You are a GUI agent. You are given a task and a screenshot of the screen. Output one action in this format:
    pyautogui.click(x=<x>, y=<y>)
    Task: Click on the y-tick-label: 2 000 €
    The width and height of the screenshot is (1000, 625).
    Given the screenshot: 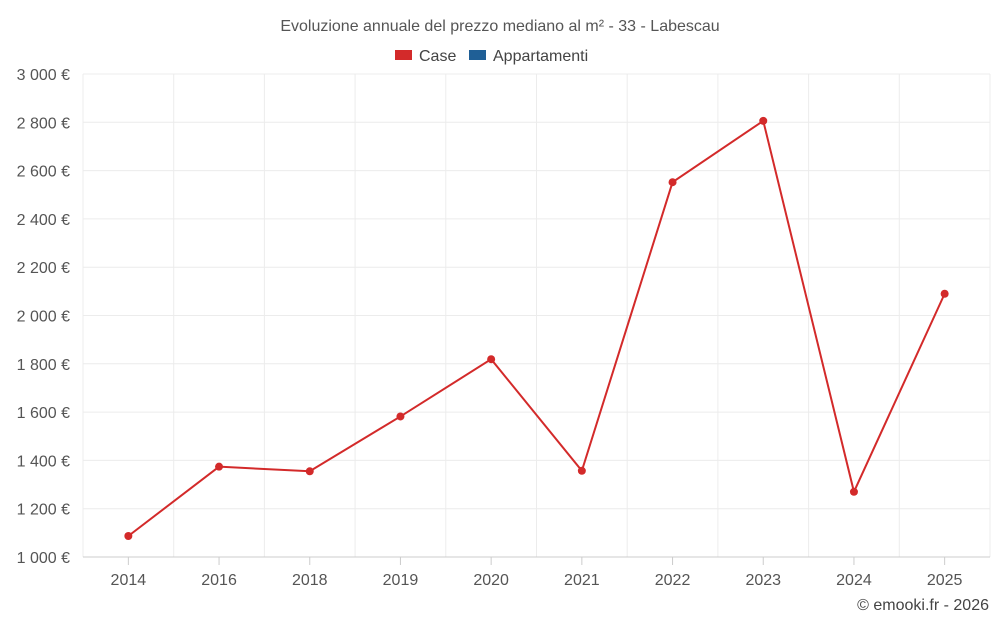 What is the action you would take?
    pyautogui.click(x=43, y=317)
    